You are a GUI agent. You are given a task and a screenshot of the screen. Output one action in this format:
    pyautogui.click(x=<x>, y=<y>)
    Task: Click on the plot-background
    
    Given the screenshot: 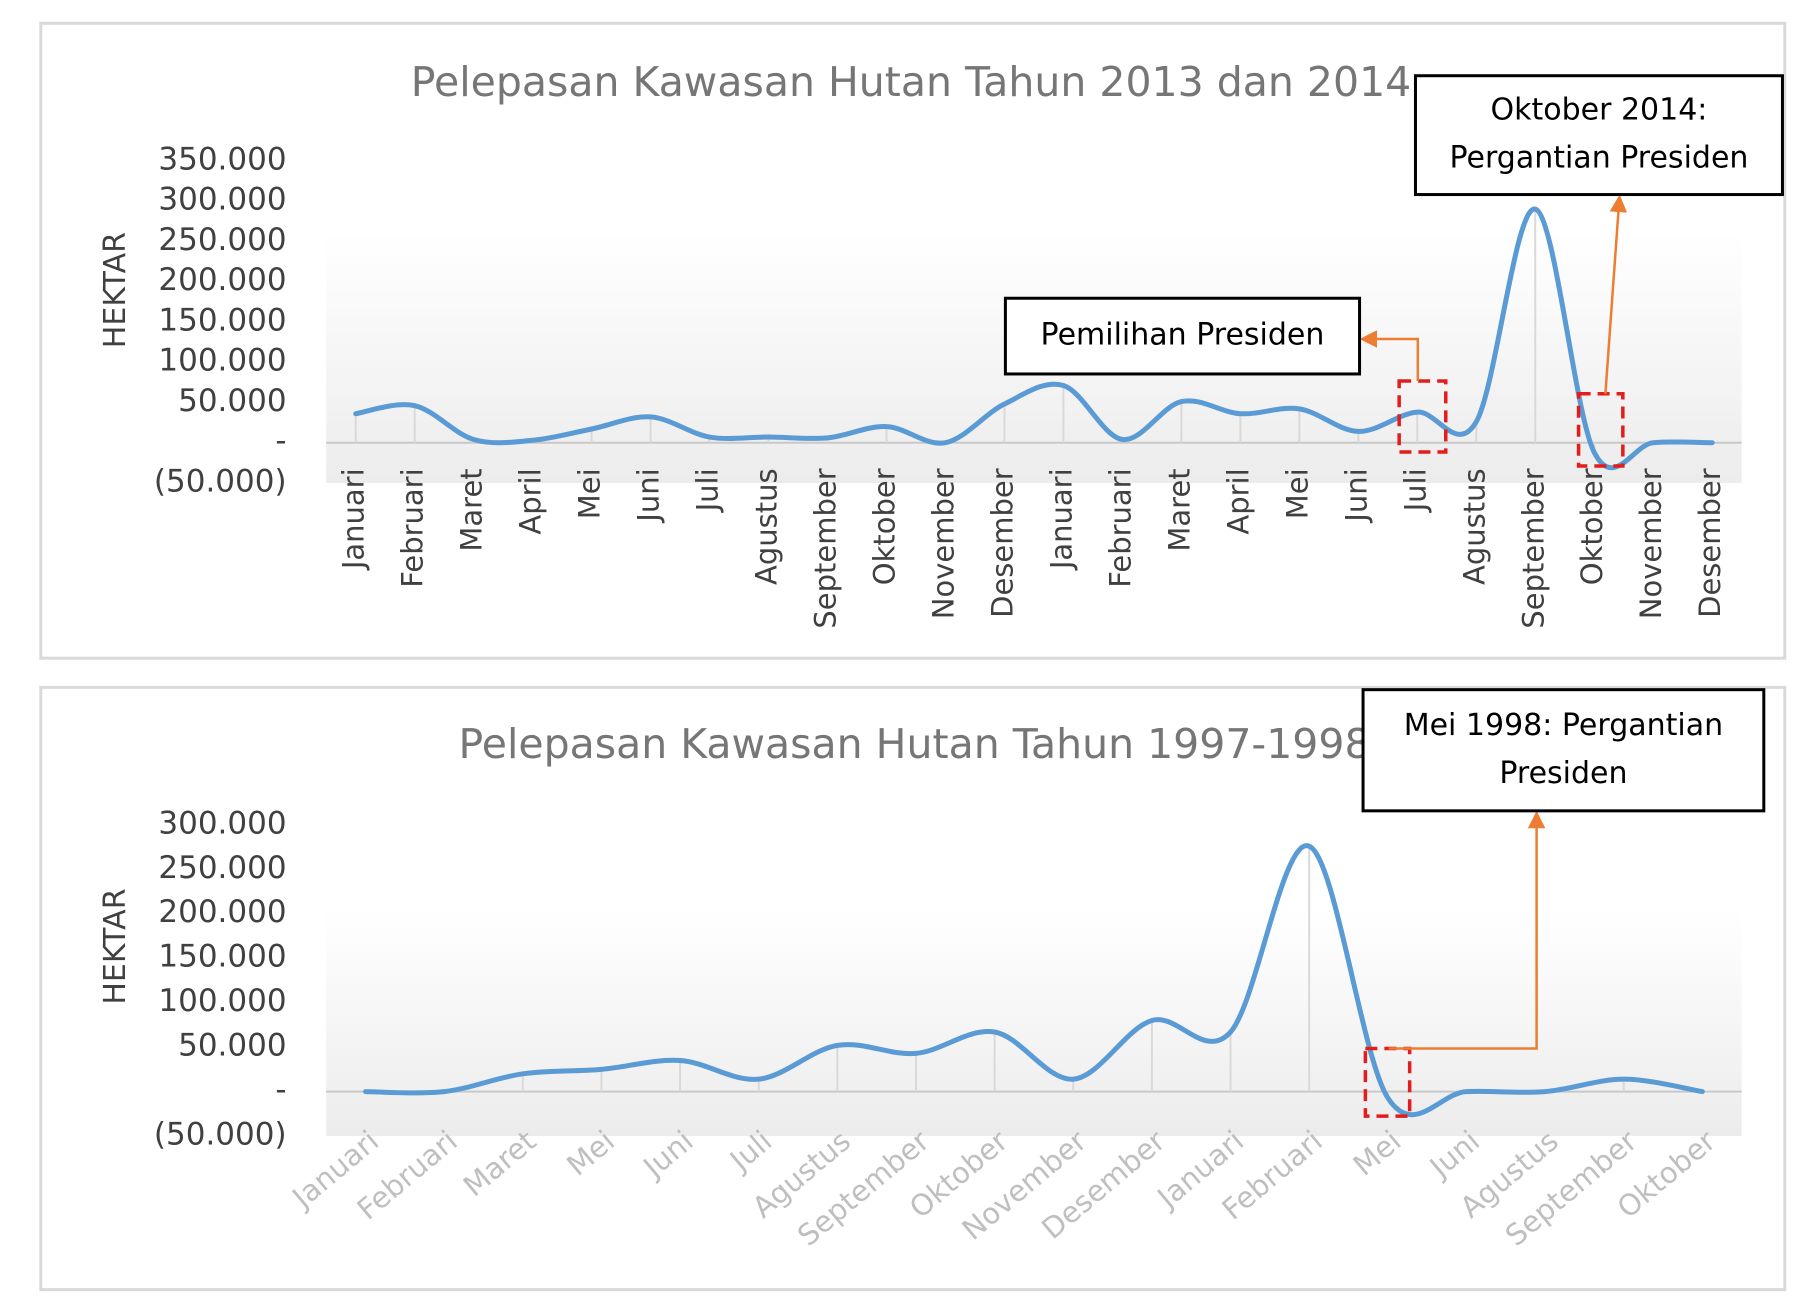 What is the action you would take?
    pyautogui.click(x=1034, y=1022)
    